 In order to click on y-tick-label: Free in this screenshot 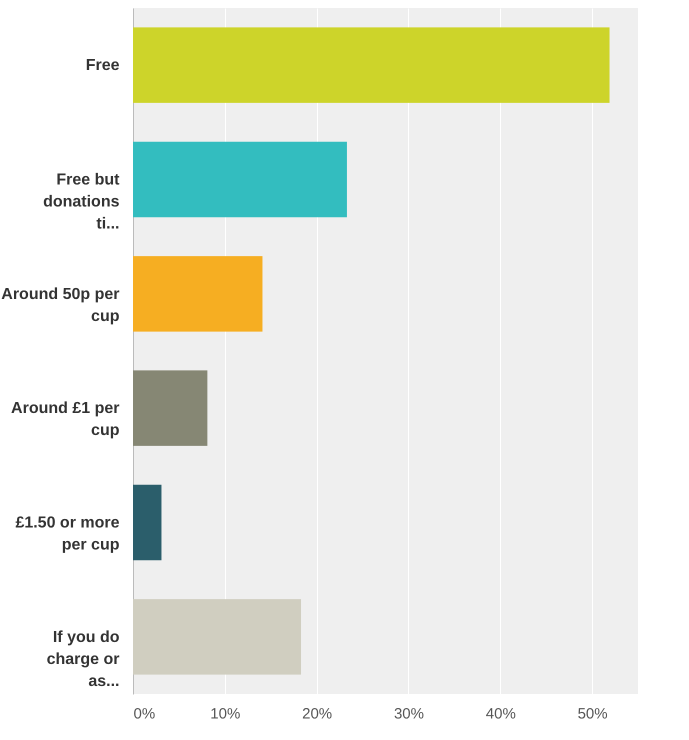, I will do `click(103, 65)`.